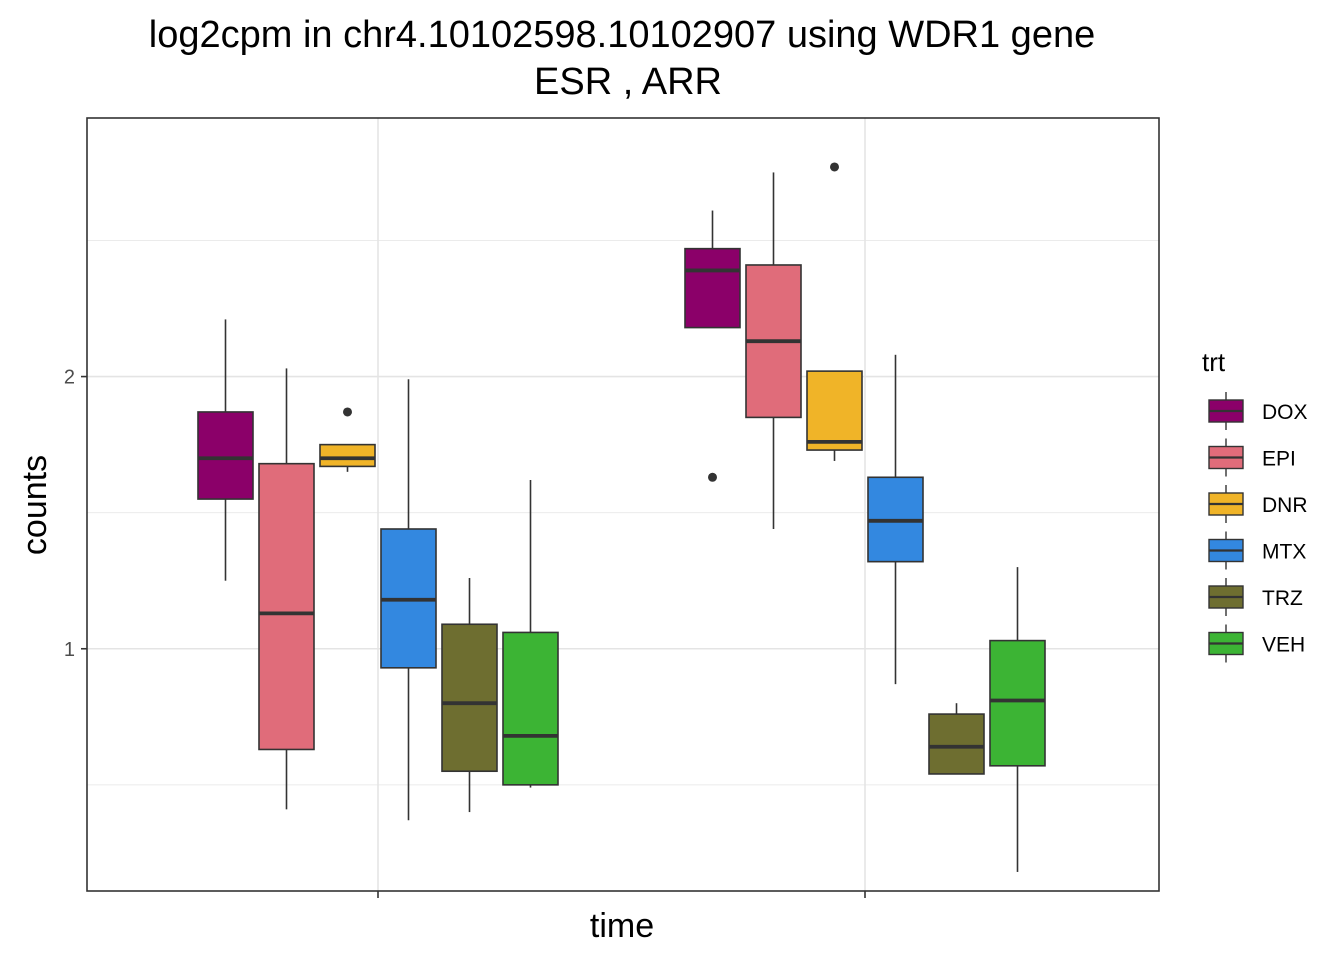 This screenshot has width=1344, height=960. What do you see at coordinates (1252, 457) in the screenshot?
I see `legend-item-epi: EPI` at bounding box center [1252, 457].